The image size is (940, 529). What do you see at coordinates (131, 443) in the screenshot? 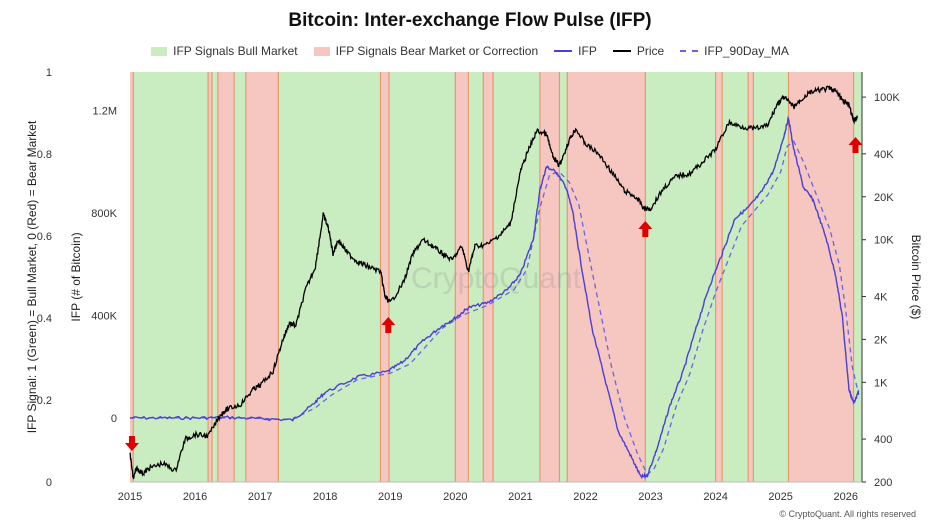
I see `signal-arrow-down` at bounding box center [131, 443].